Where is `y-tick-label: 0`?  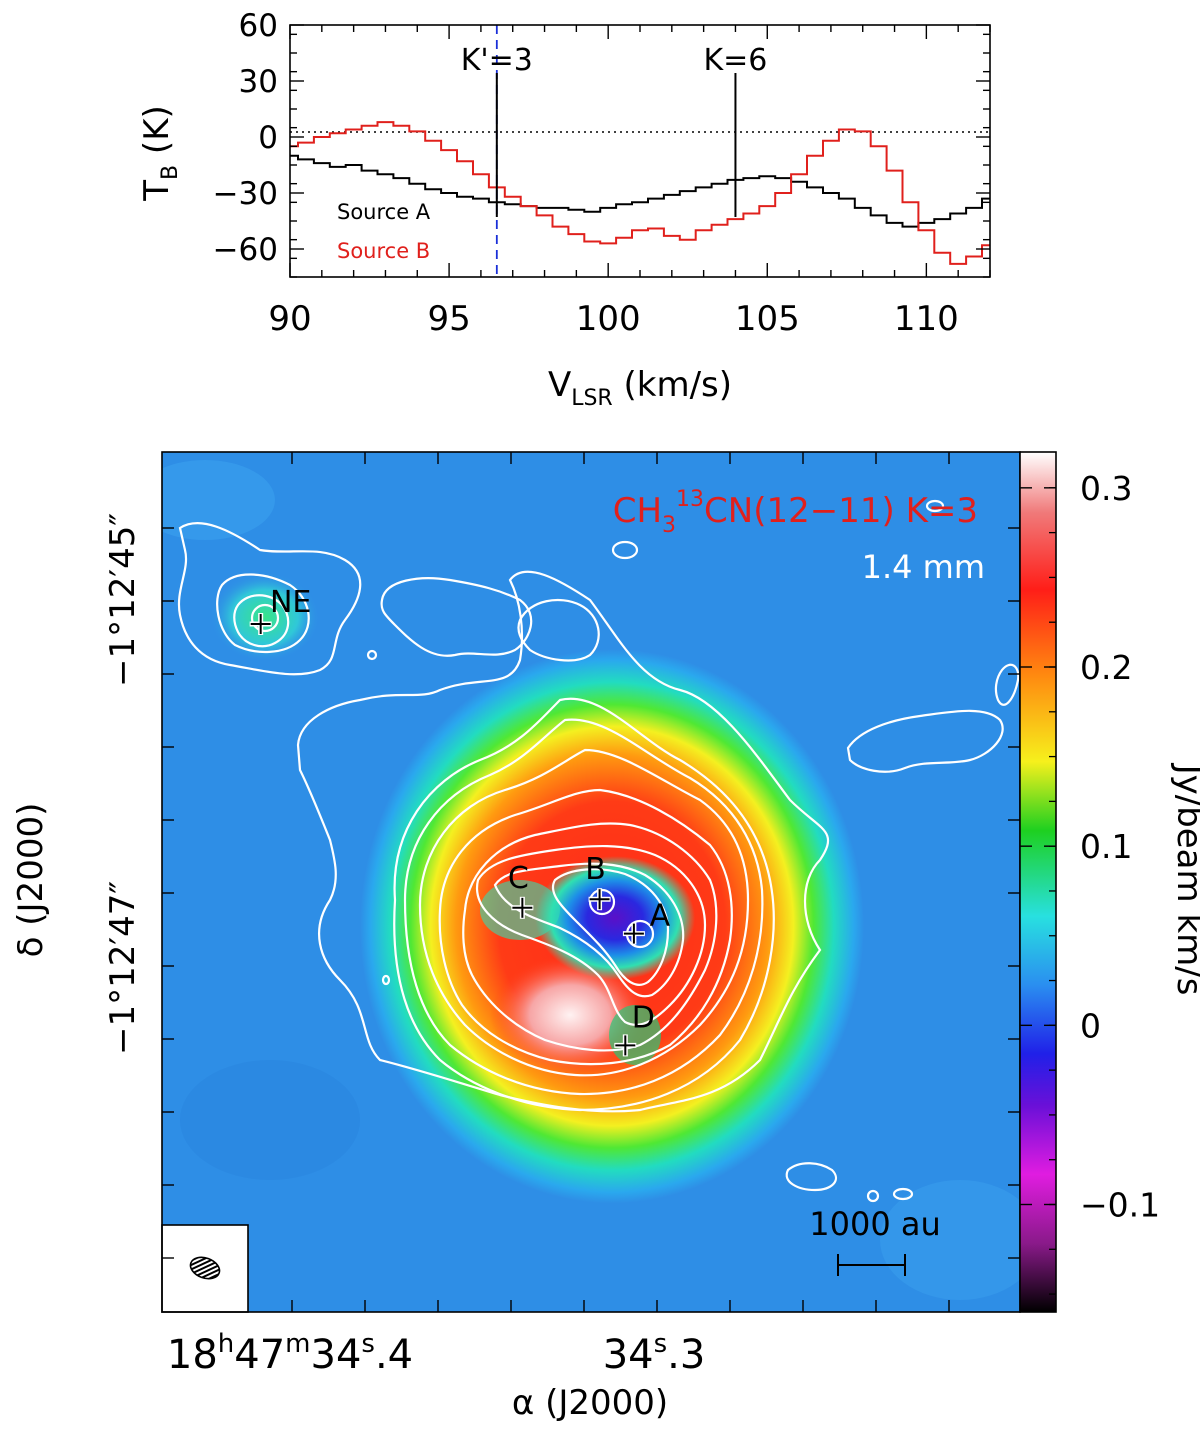
y-tick-label: 0 is located at coordinates (268, 138).